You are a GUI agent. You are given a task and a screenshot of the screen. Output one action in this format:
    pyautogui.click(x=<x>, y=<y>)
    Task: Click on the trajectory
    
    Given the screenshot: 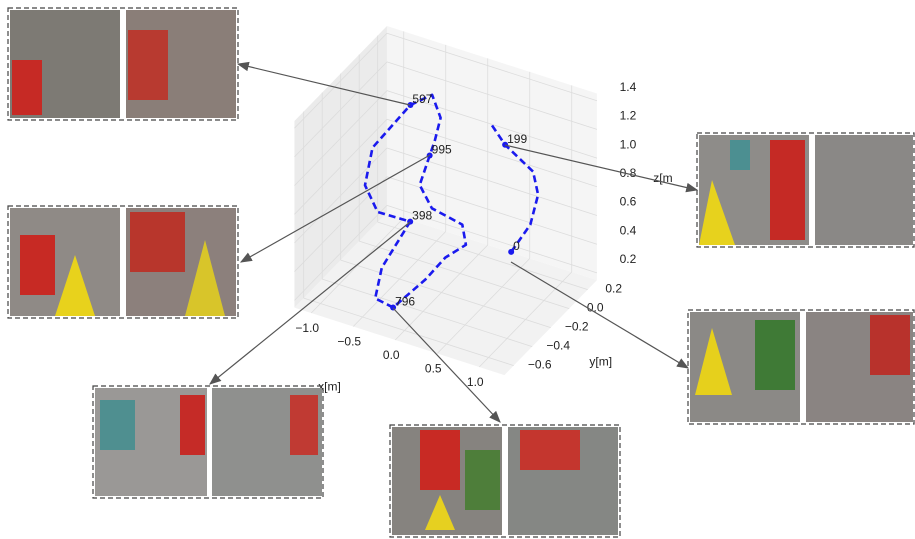 What is the action you would take?
    pyautogui.click(x=451, y=201)
    